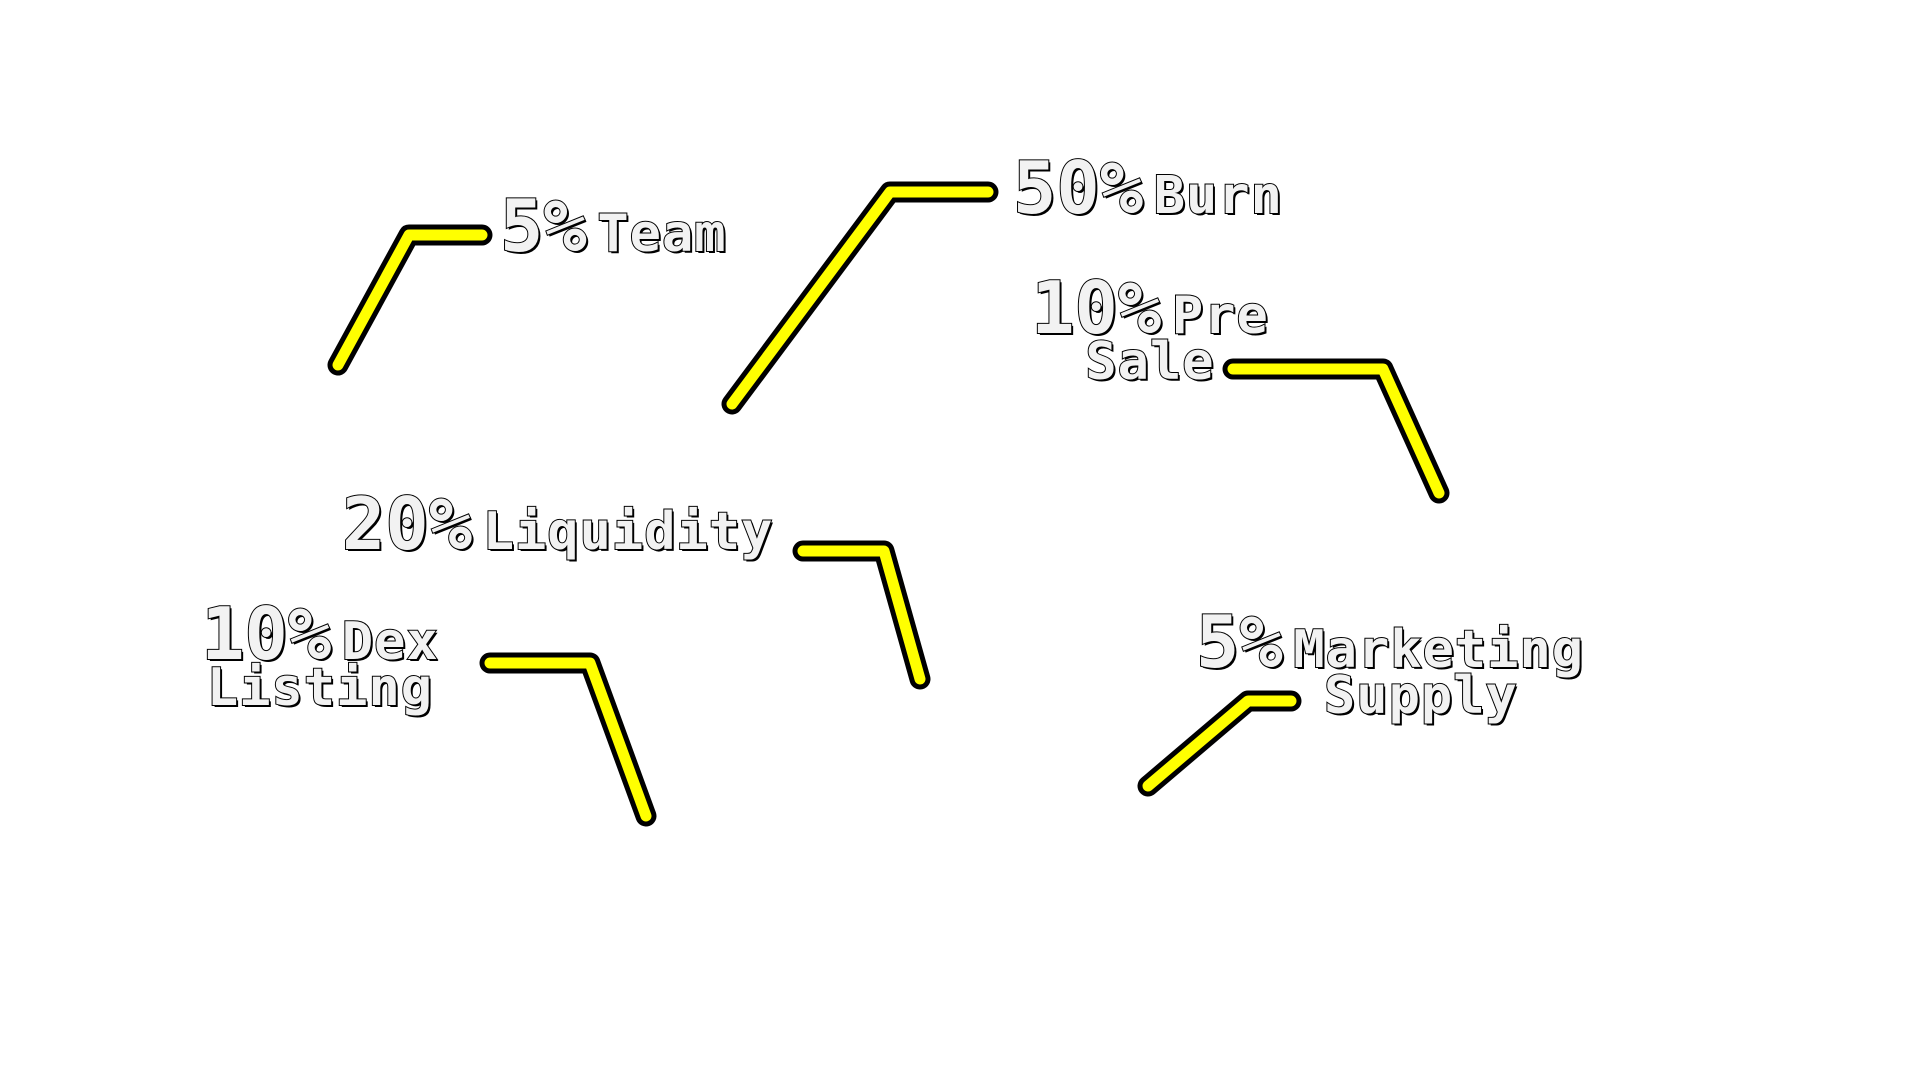 The image size is (1920, 1080). What do you see at coordinates (320, 687) in the screenshot?
I see `label-dex-name-line2: Listing` at bounding box center [320, 687].